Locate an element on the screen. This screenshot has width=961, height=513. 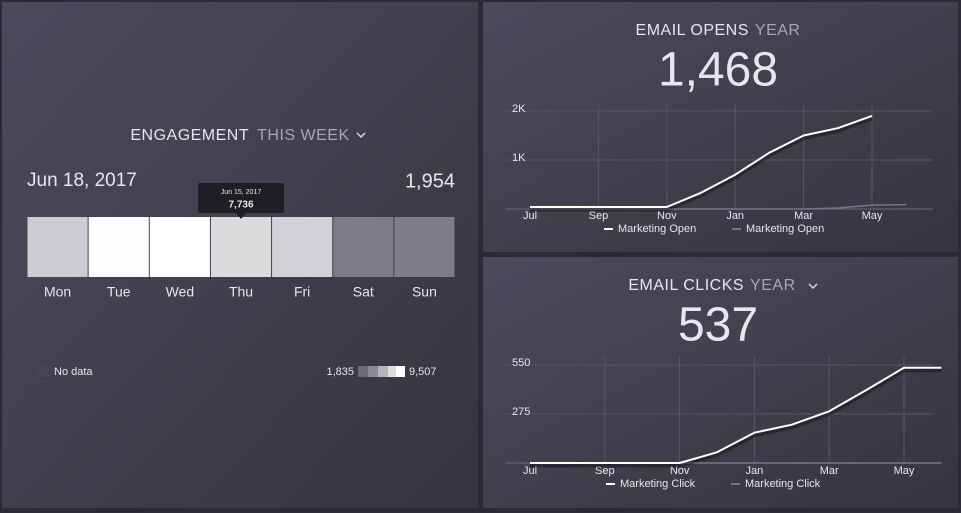
tooltip-arrow is located at coordinates (241, 216).